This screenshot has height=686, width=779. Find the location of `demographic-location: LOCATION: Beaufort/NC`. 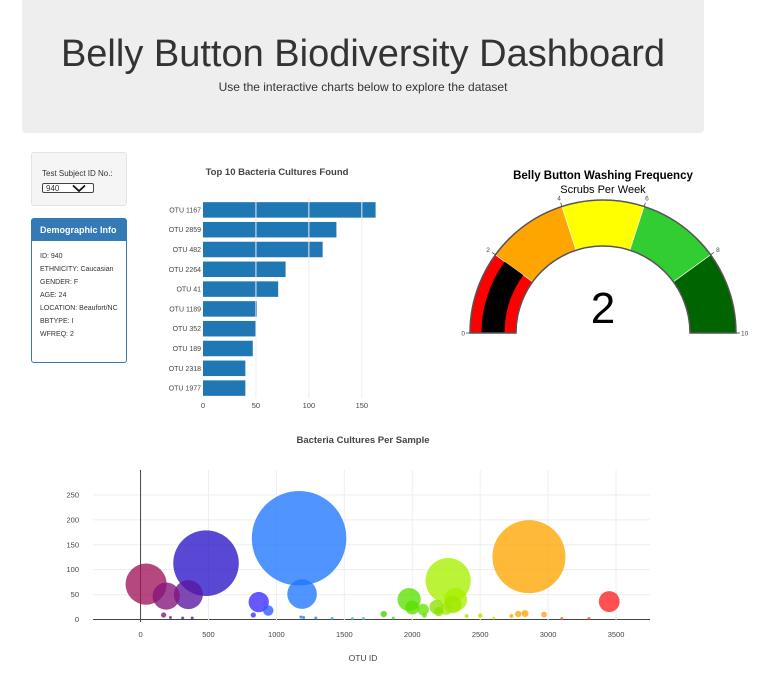

demographic-location: LOCATION: Beaufort/NC is located at coordinates (79, 308).